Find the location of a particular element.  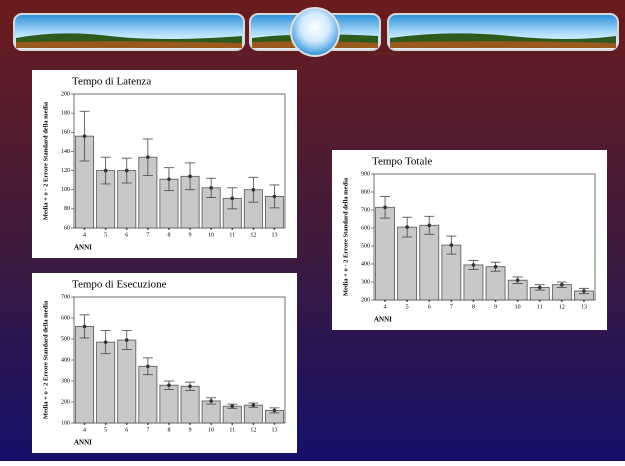

y-tick-label: 140 is located at coordinates (65, 152).